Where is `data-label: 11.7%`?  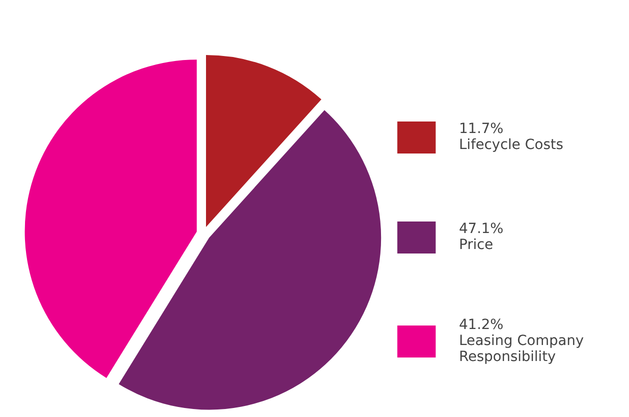
data-label: 11.7% is located at coordinates (481, 129).